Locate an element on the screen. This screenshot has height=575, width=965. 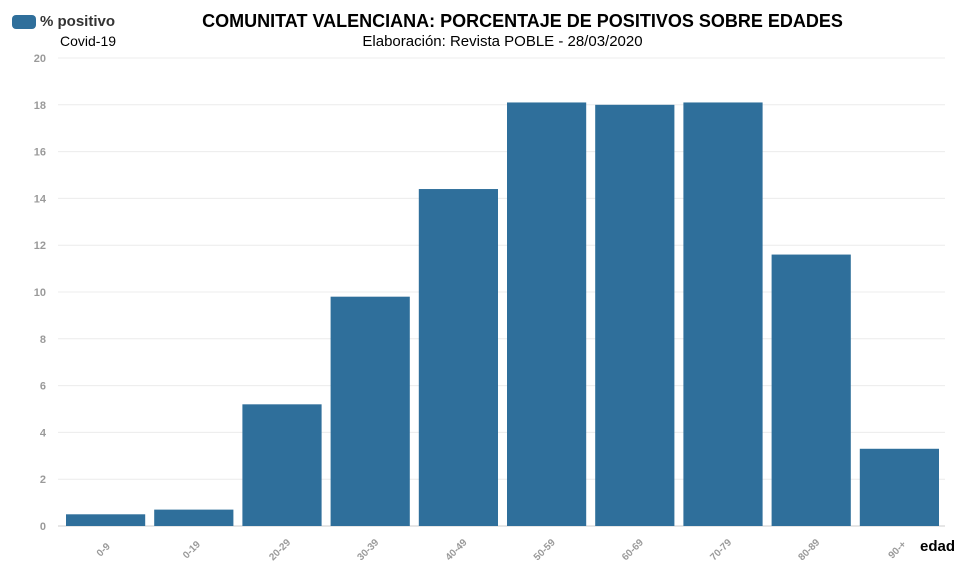
x-tick-label: 90-+ is located at coordinates (898, 550).